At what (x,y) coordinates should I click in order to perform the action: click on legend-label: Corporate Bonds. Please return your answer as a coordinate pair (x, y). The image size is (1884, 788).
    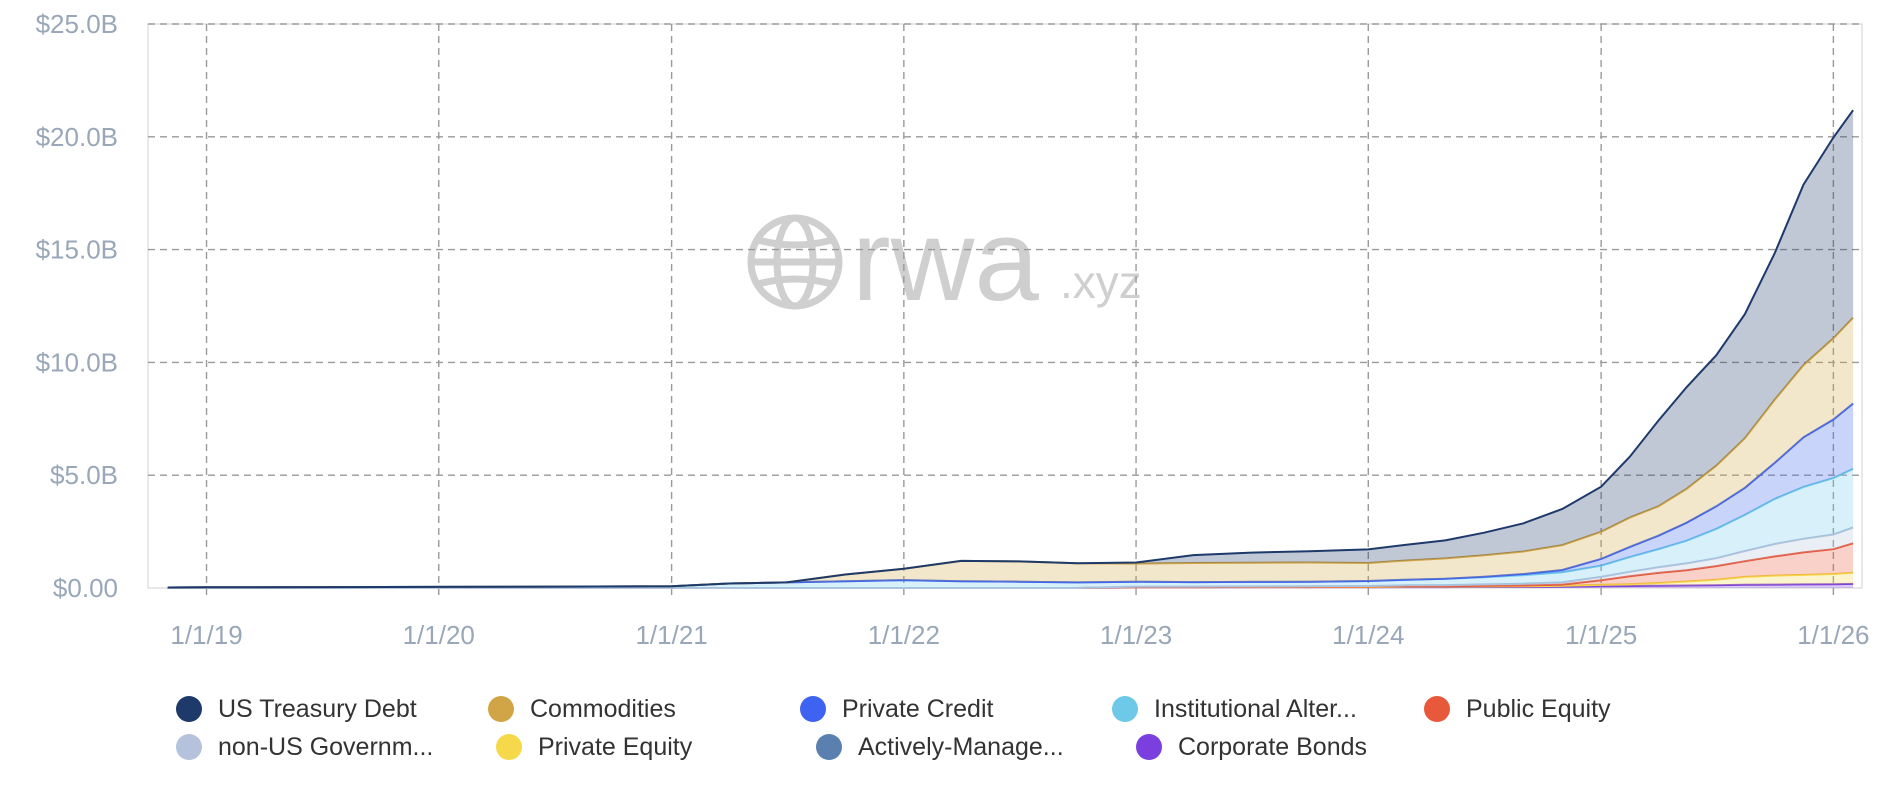
    Looking at the image, I should click on (1273, 746).